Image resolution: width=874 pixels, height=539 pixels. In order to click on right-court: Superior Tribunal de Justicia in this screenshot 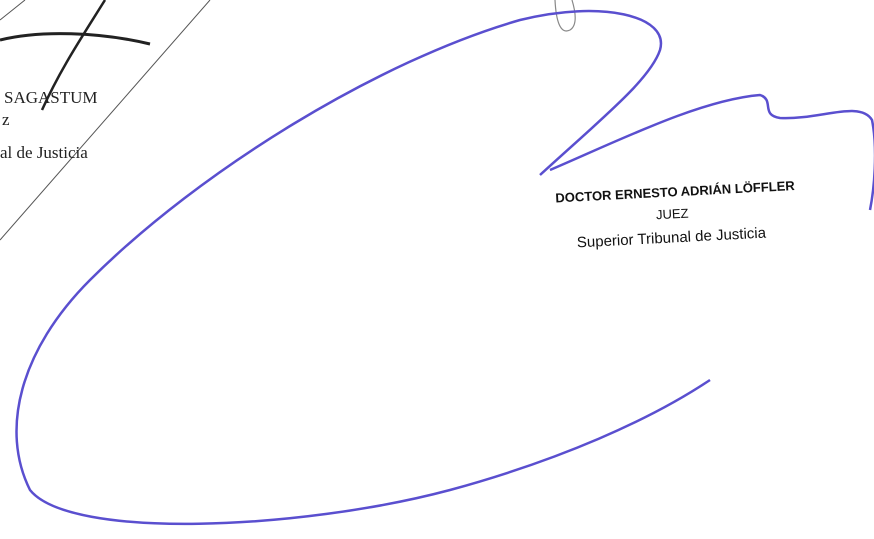, I will do `click(672, 238)`.